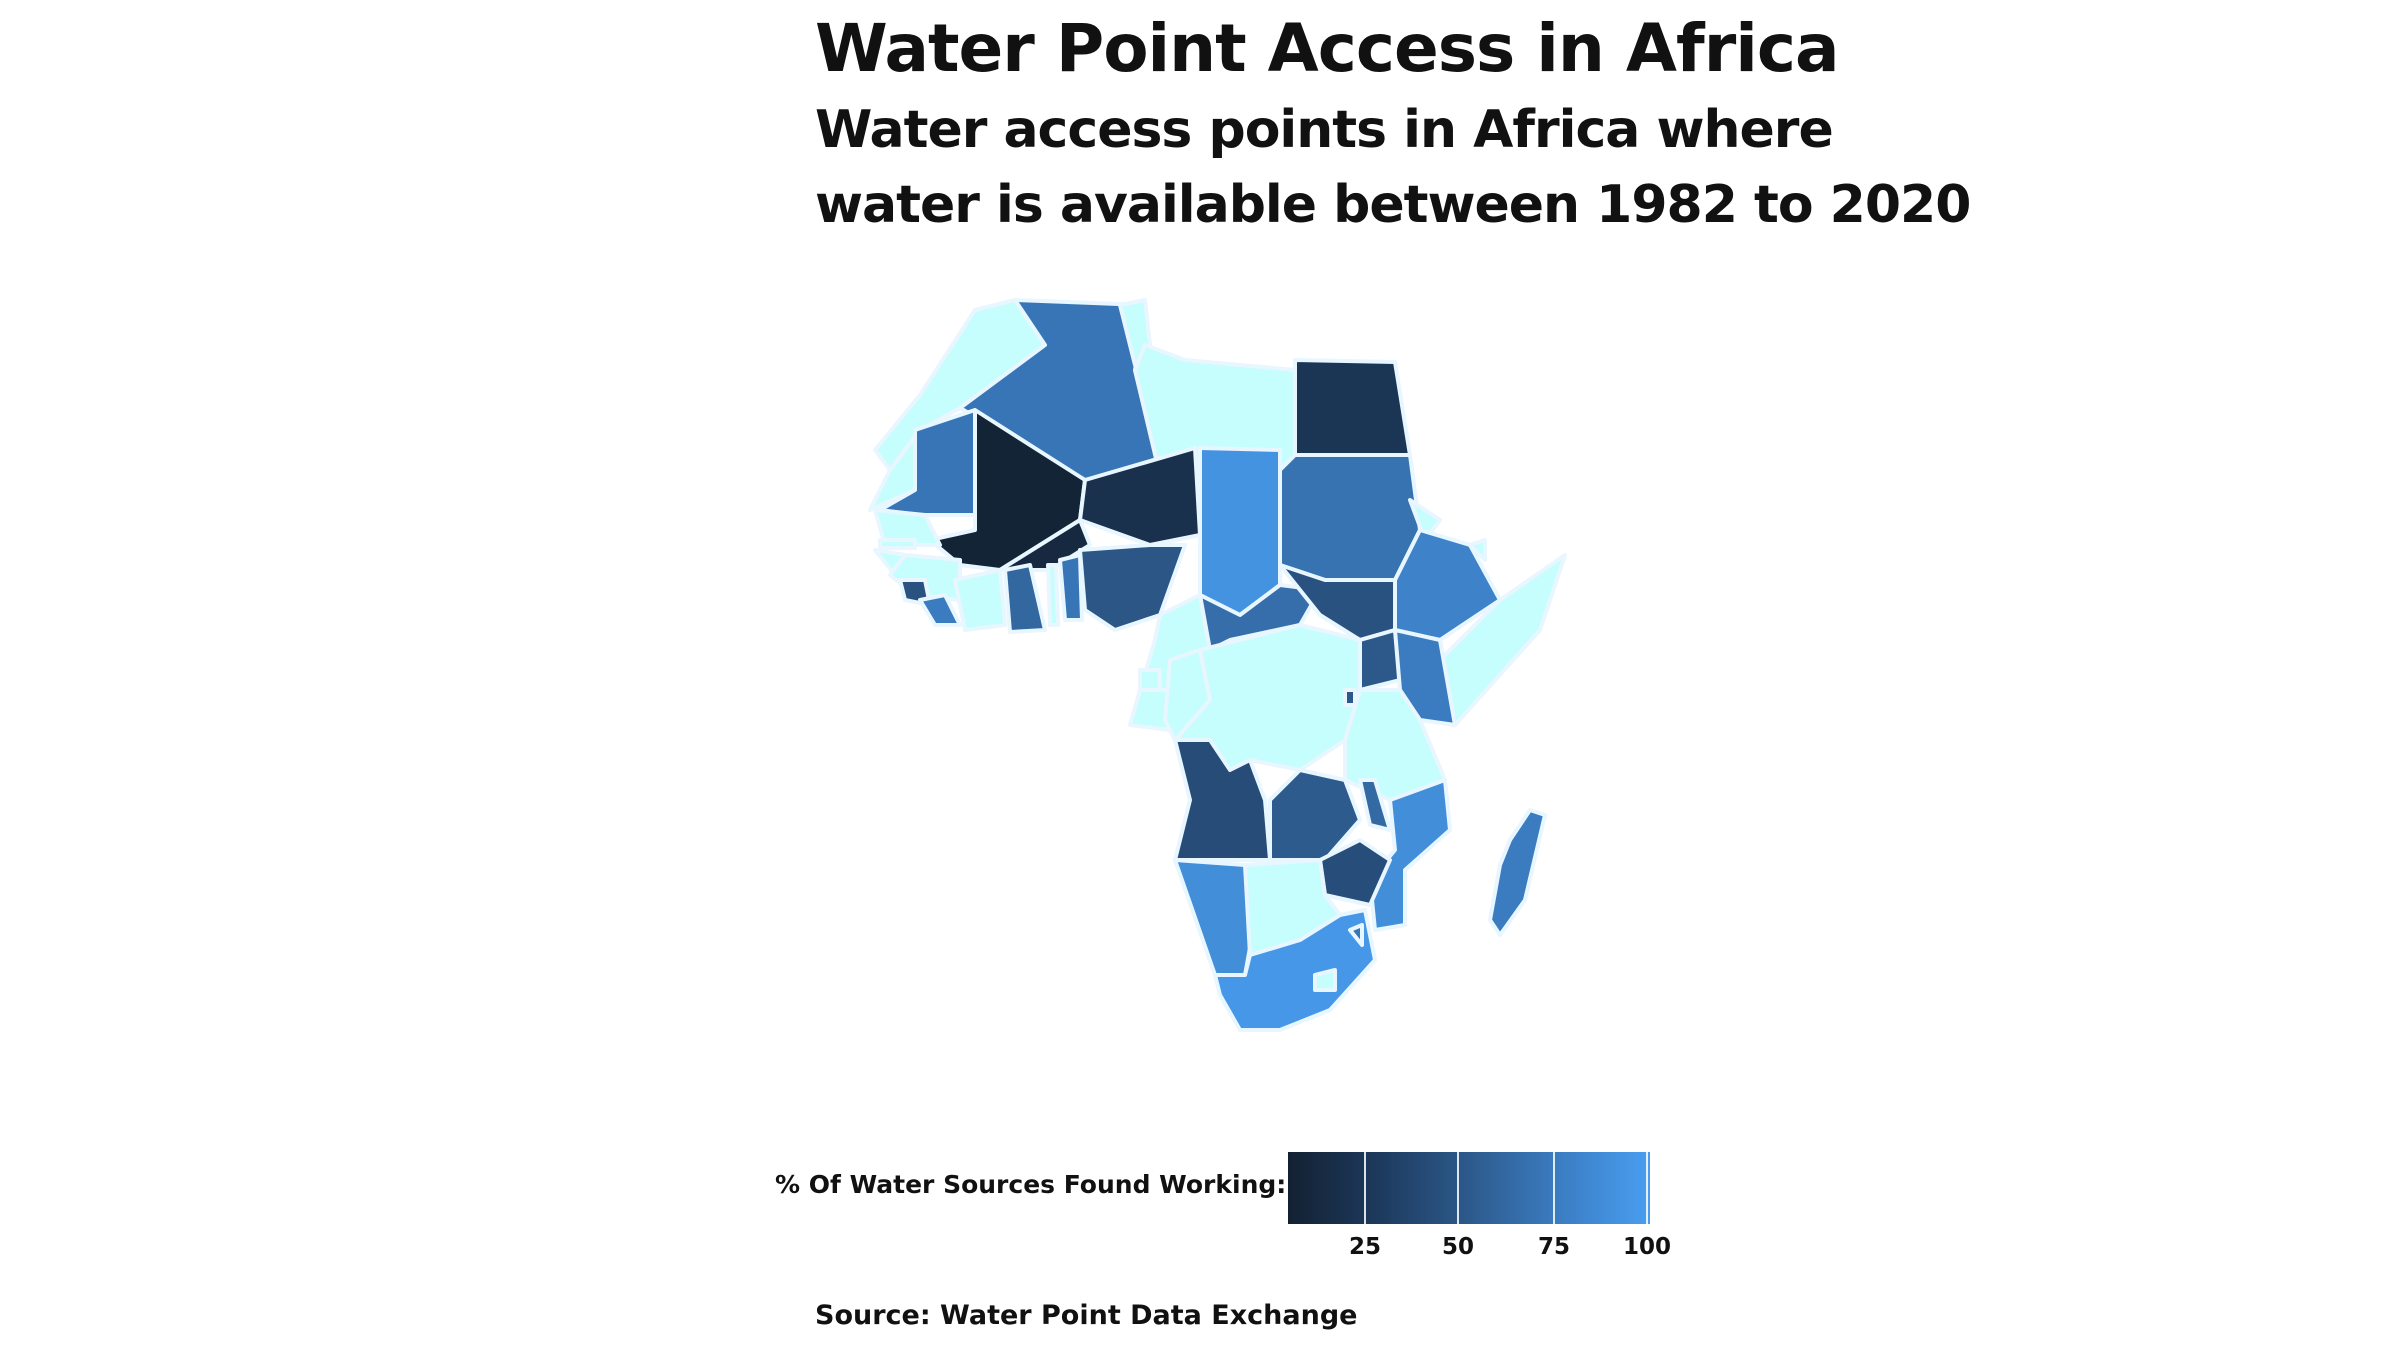 This screenshot has width=2400, height=1350. I want to click on legend-tick-label: 25, so click(1365, 1247).